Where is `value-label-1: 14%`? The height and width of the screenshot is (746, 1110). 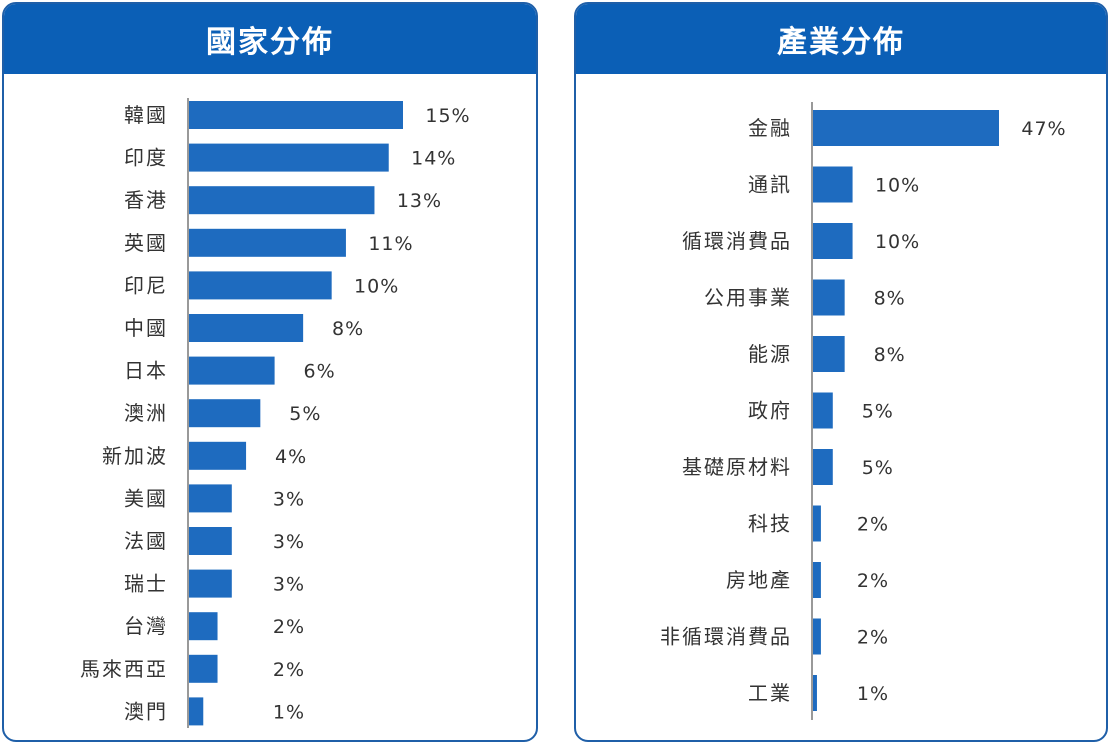
value-label-1: 14% is located at coordinates (433, 159).